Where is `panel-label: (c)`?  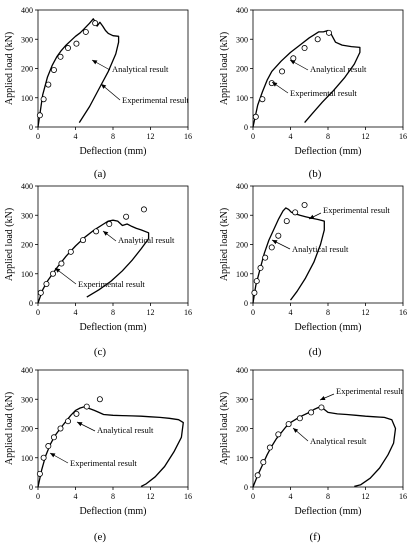 panel-label: (c) is located at coordinates (100, 352).